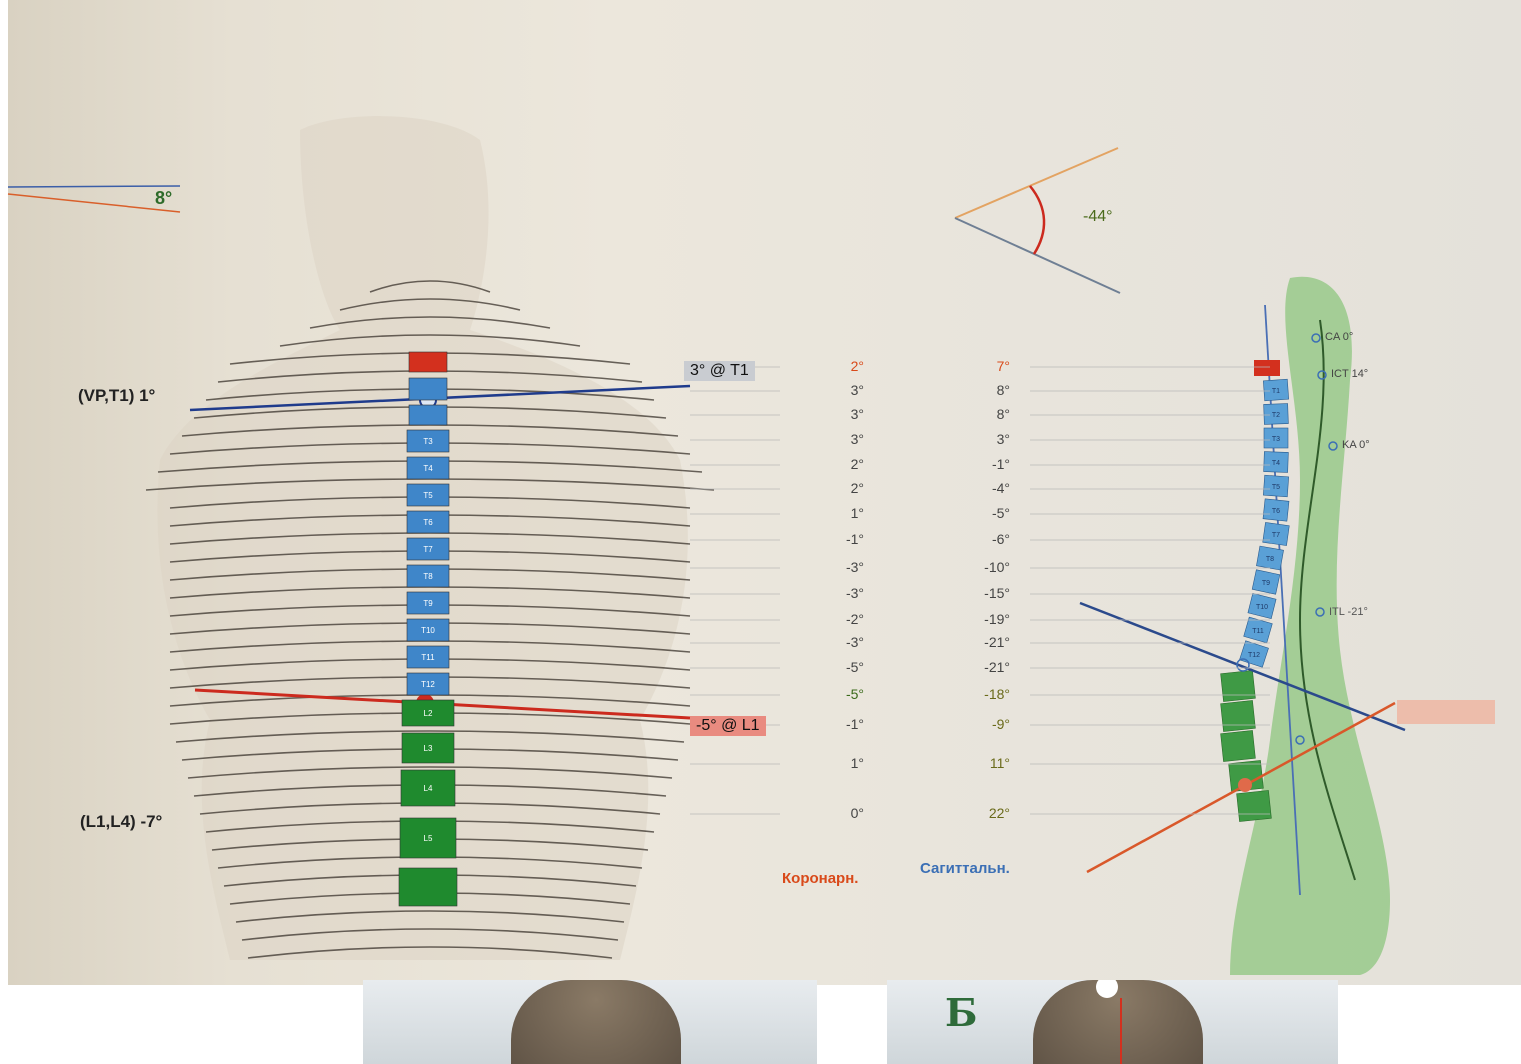 Image resolution: width=1521 pixels, height=1064 pixels. I want to click on vertebra-label: L3, so click(428, 748).